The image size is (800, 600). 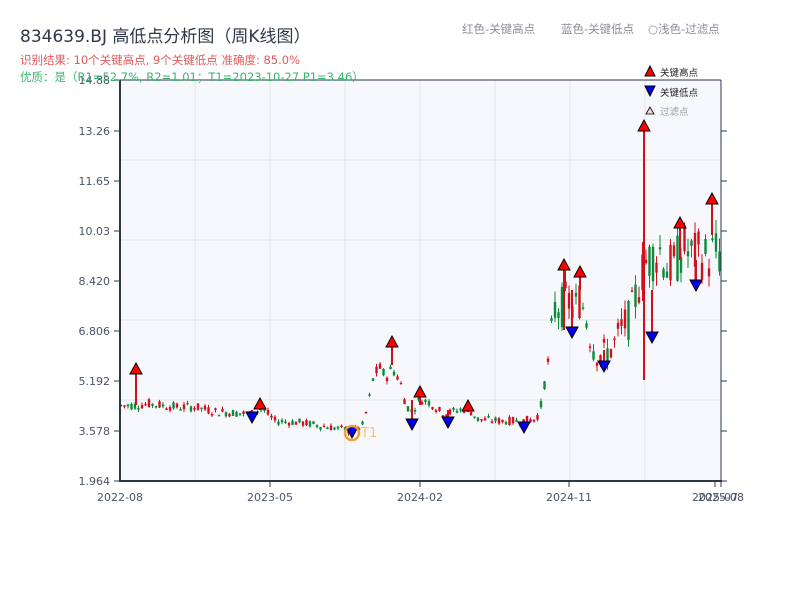 What do you see at coordinates (679, 73) in the screenshot?
I see `legend-high-label: 关键高点` at bounding box center [679, 73].